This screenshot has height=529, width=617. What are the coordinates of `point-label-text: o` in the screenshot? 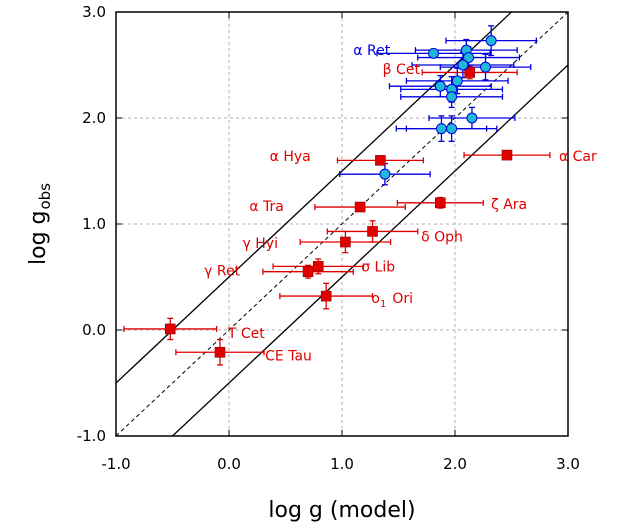 It's located at (375, 299).